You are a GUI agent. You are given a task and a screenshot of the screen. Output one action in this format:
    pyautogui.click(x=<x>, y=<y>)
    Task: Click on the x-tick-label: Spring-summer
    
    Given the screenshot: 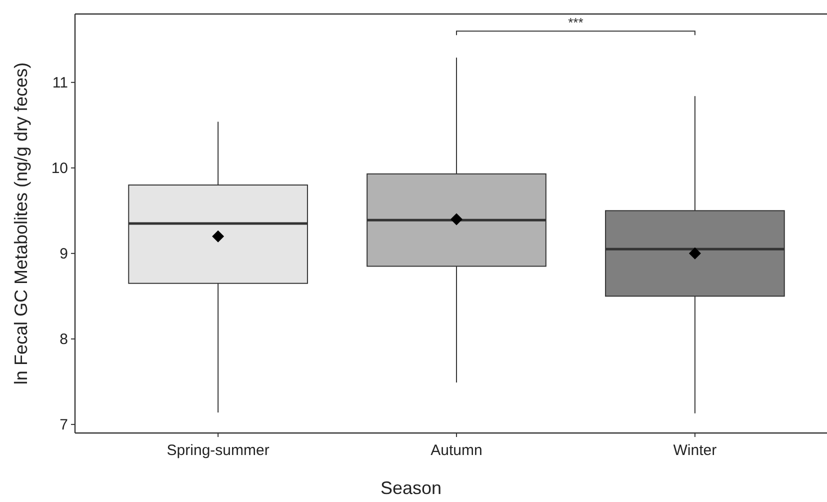 What is the action you would take?
    pyautogui.click(x=218, y=450)
    